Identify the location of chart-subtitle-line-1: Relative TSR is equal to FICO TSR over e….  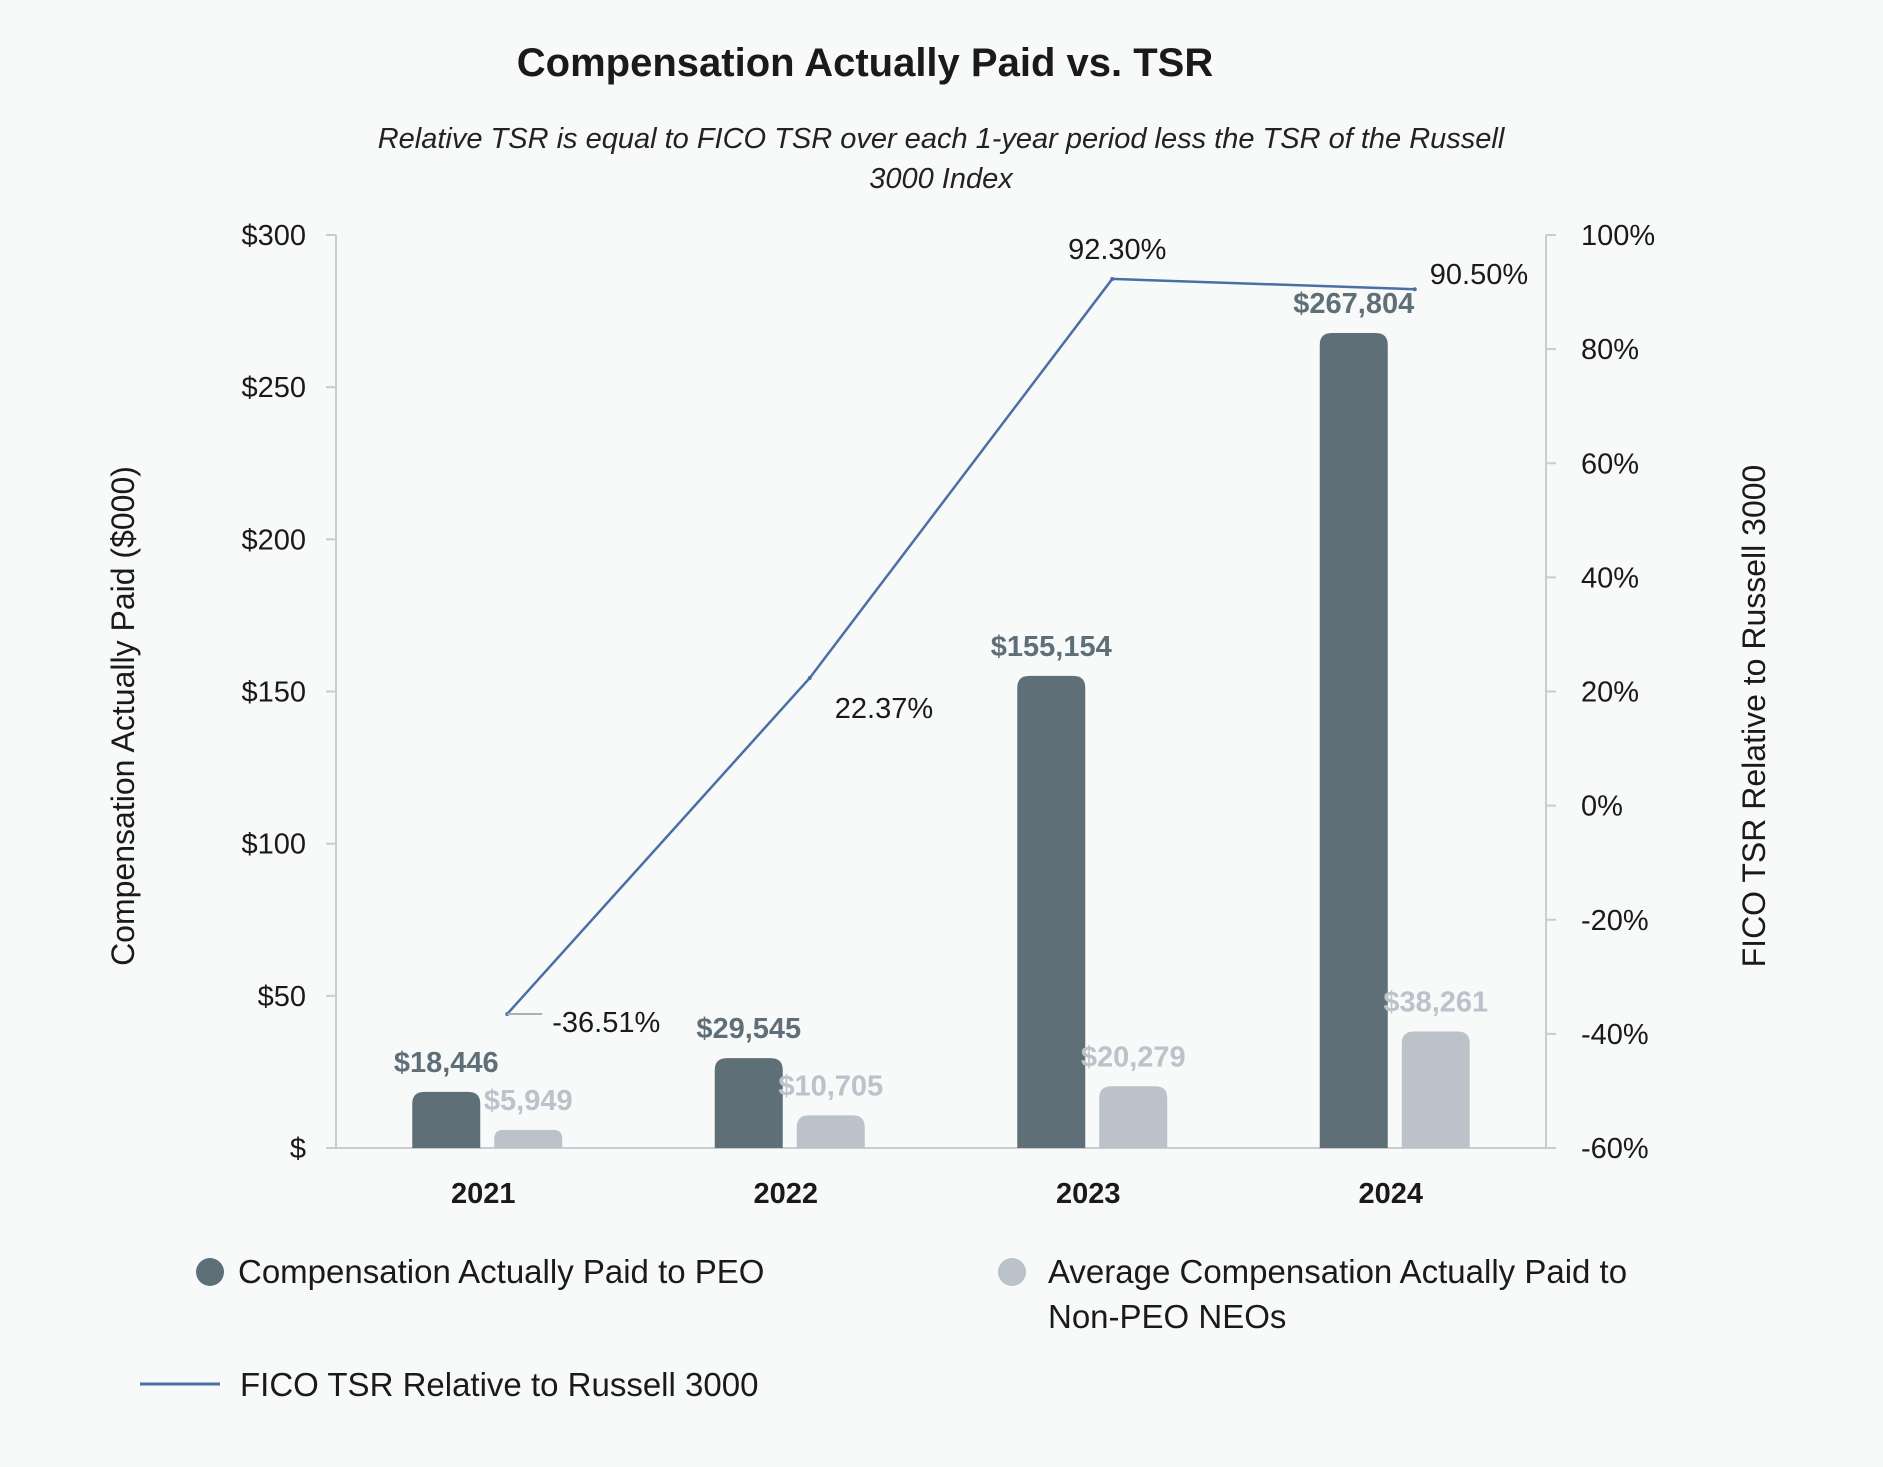
(942, 139).